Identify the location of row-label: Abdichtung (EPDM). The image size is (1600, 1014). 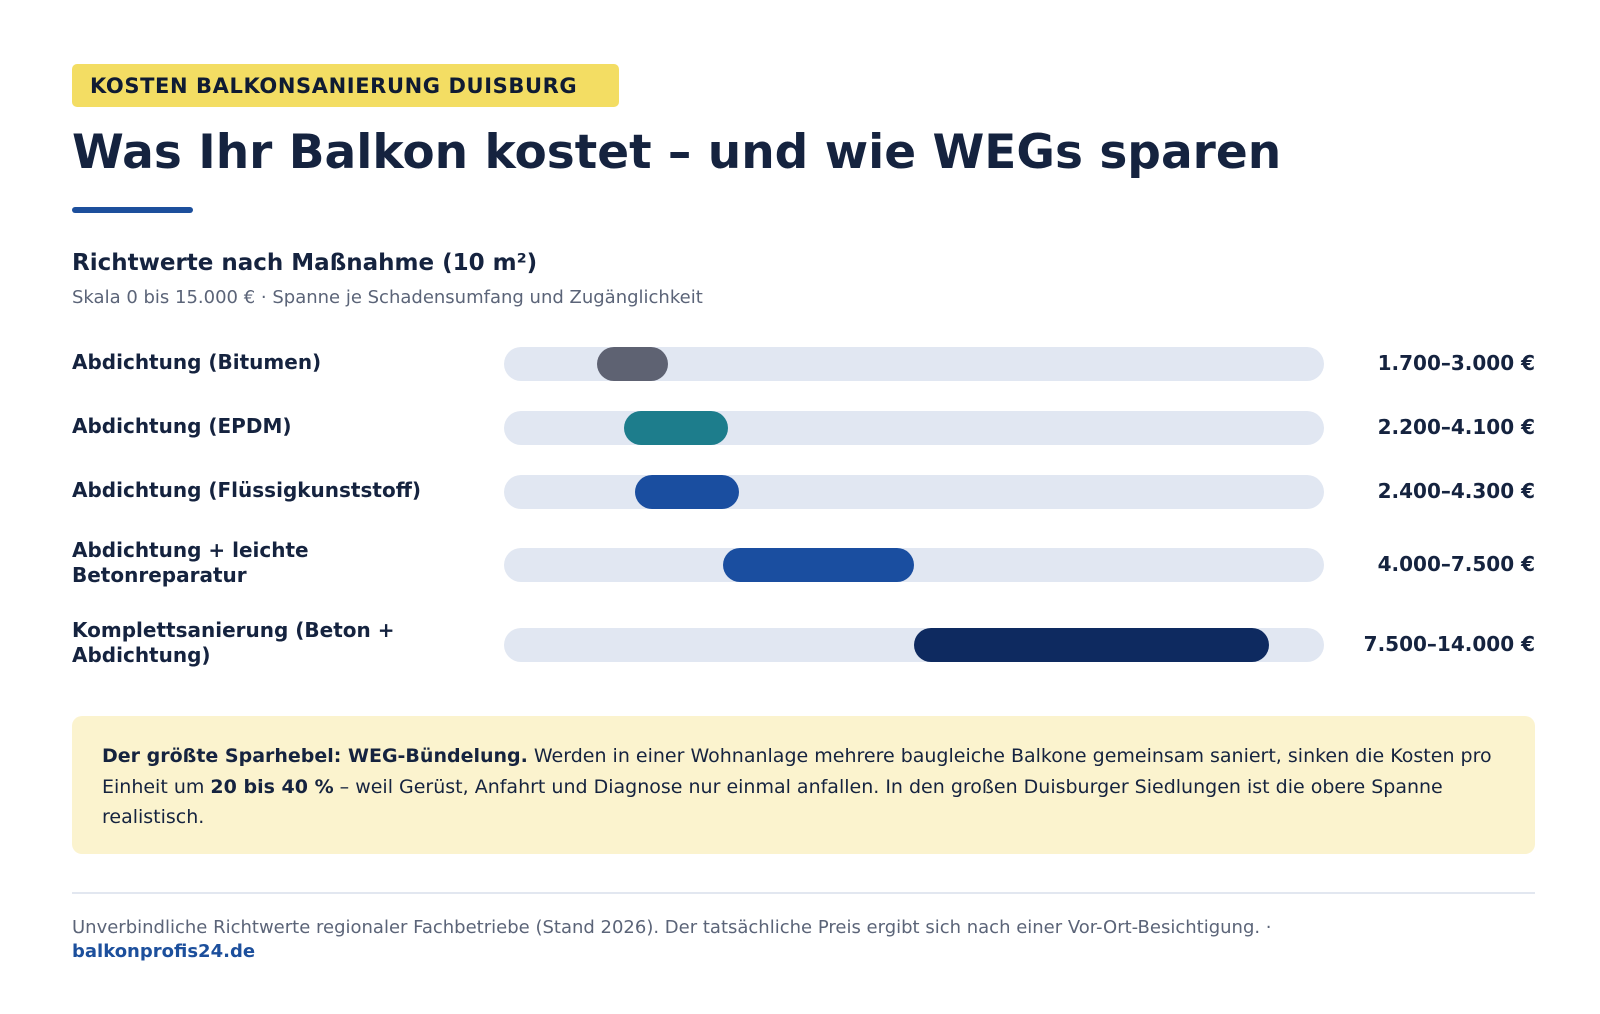
(182, 426).